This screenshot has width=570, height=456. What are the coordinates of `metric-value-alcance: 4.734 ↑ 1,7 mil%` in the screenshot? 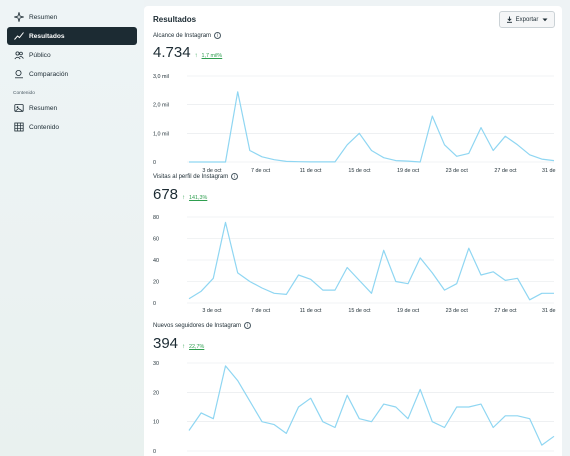 It's located at (187, 52).